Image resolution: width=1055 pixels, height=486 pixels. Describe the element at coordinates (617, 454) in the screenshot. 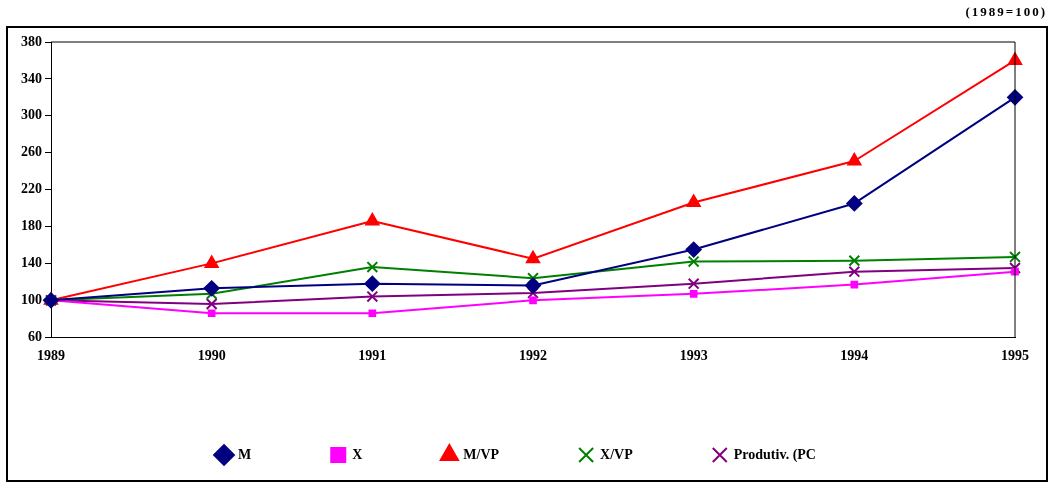

I see `legend-label: X/VP` at that location.